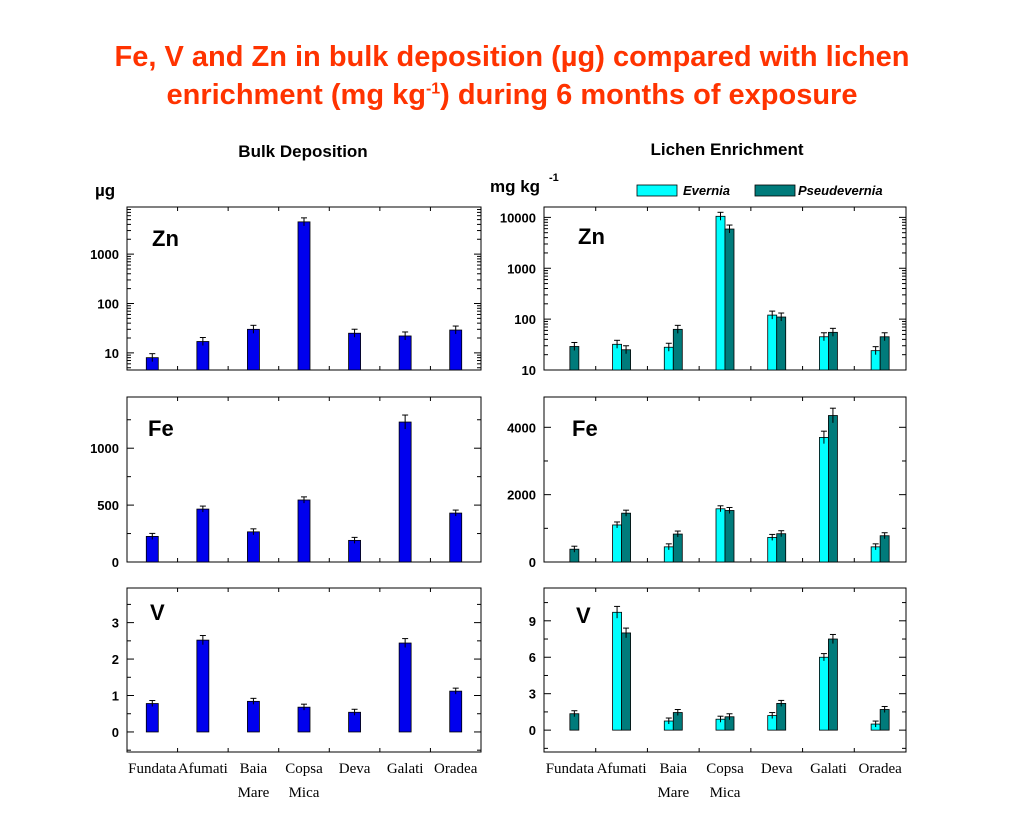  What do you see at coordinates (706, 190) in the screenshot?
I see `legend-label-evernia: Evernia` at bounding box center [706, 190].